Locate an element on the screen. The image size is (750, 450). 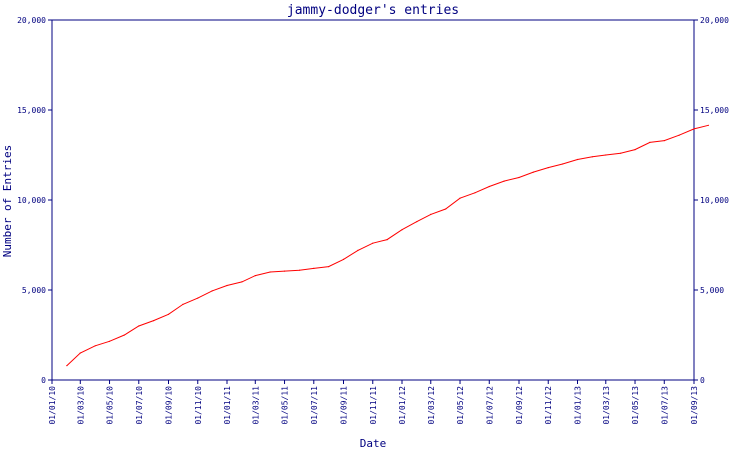
y-tick-label-right: 20,000 is located at coordinates (714, 20).